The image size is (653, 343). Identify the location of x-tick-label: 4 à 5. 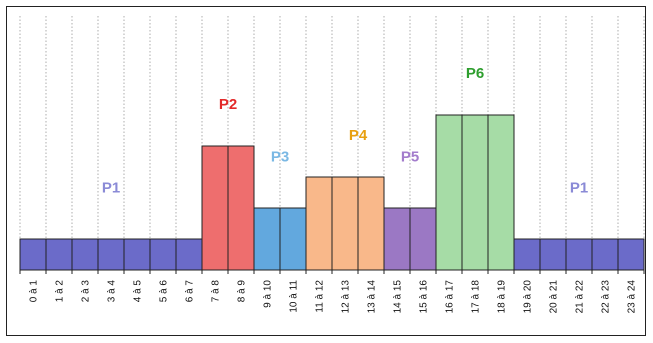
(138, 291).